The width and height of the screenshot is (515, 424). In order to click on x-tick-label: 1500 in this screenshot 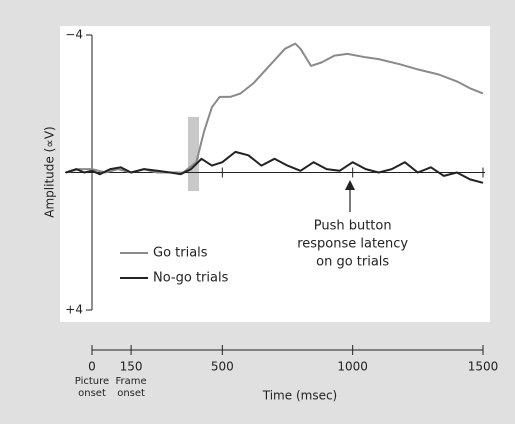, I will do `click(483, 367)`.